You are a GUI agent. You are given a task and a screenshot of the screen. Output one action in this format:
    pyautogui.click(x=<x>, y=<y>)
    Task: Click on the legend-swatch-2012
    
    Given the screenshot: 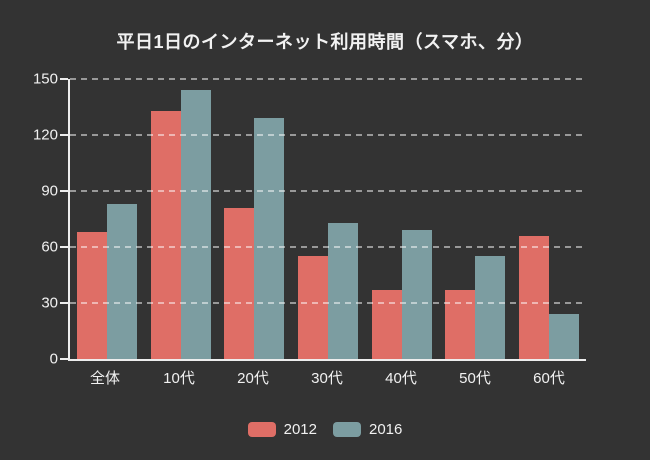 What is the action you would take?
    pyautogui.click(x=261, y=429)
    